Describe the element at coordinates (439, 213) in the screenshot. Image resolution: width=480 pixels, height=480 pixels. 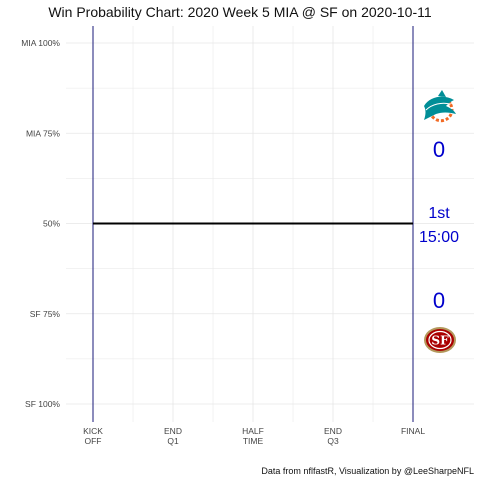
I see `game-quarter: 1st` at that location.